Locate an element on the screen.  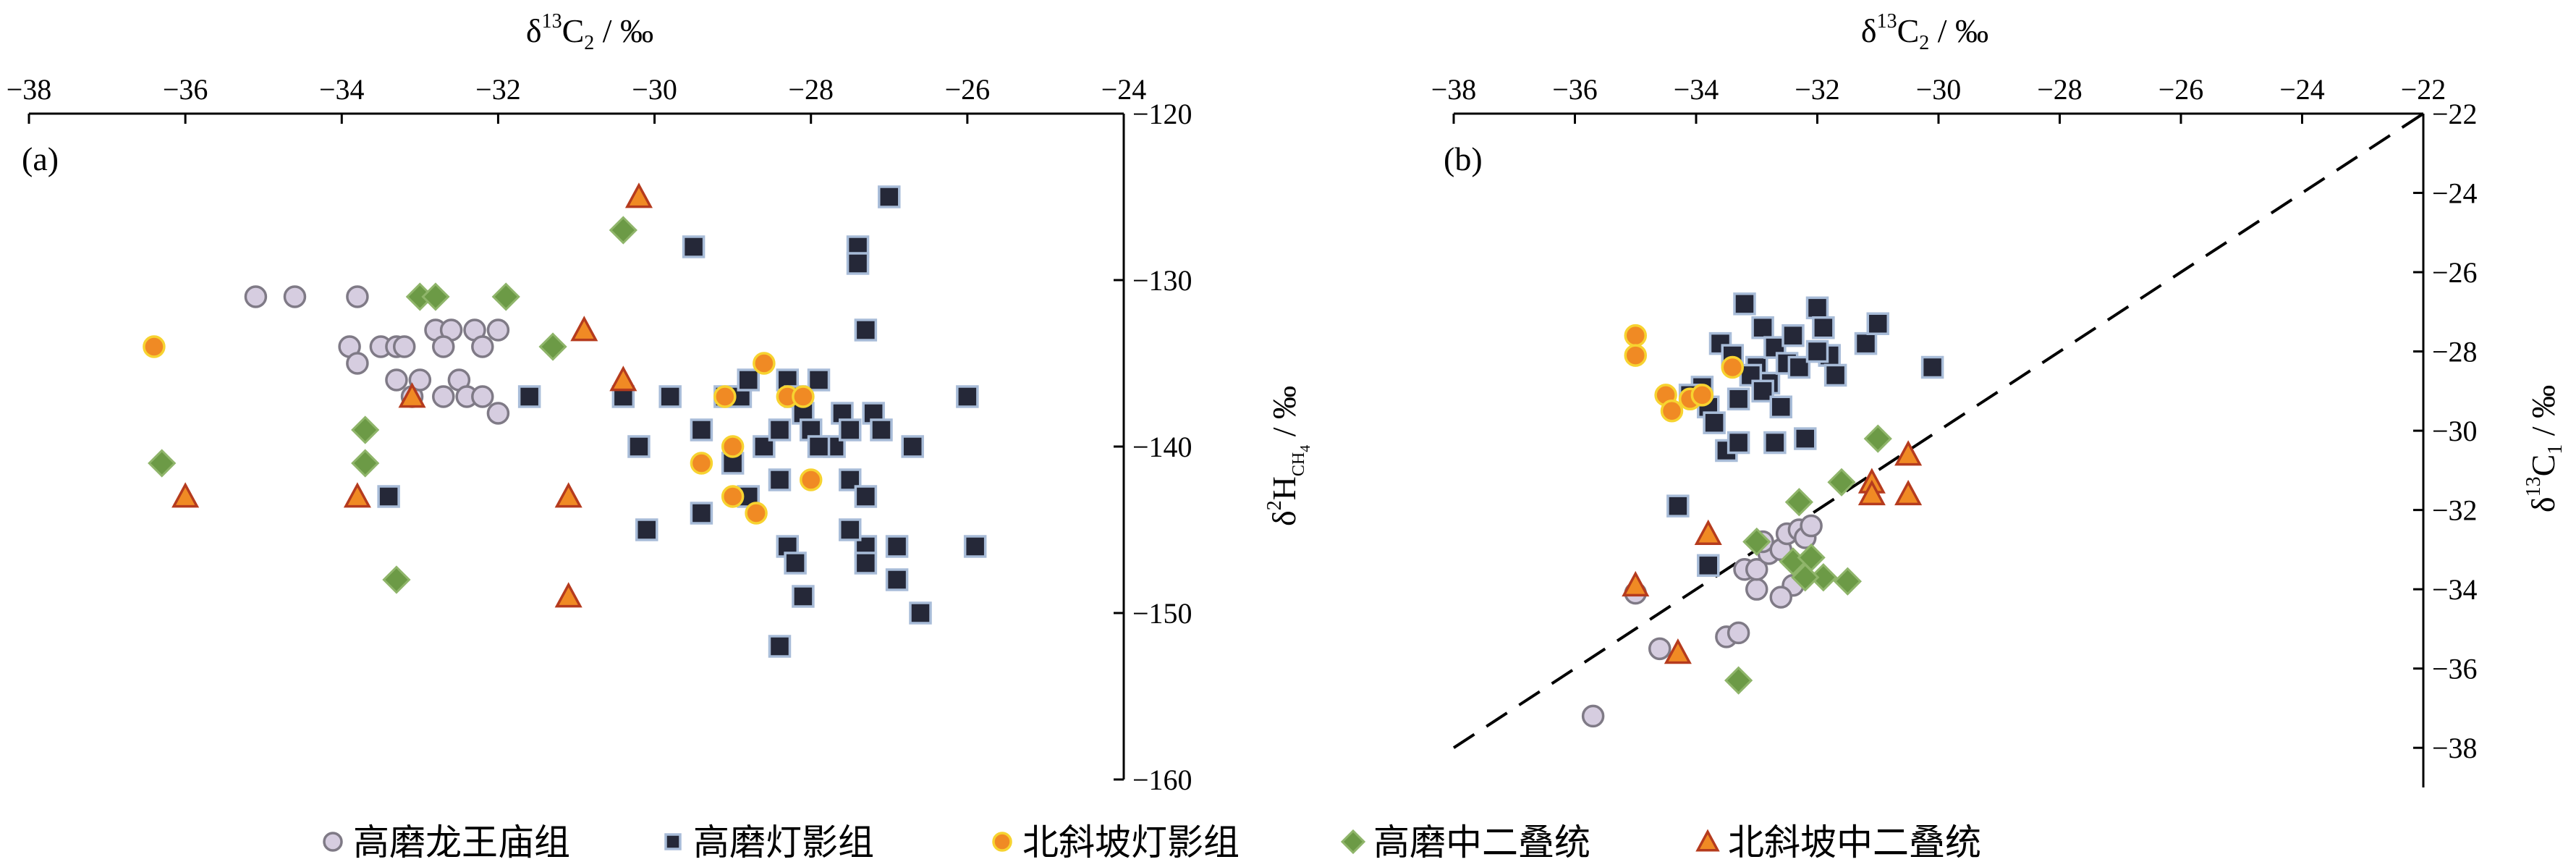
panel-a-y-title: δ2HCH4 / ‰ is located at coordinates (1288, 456).